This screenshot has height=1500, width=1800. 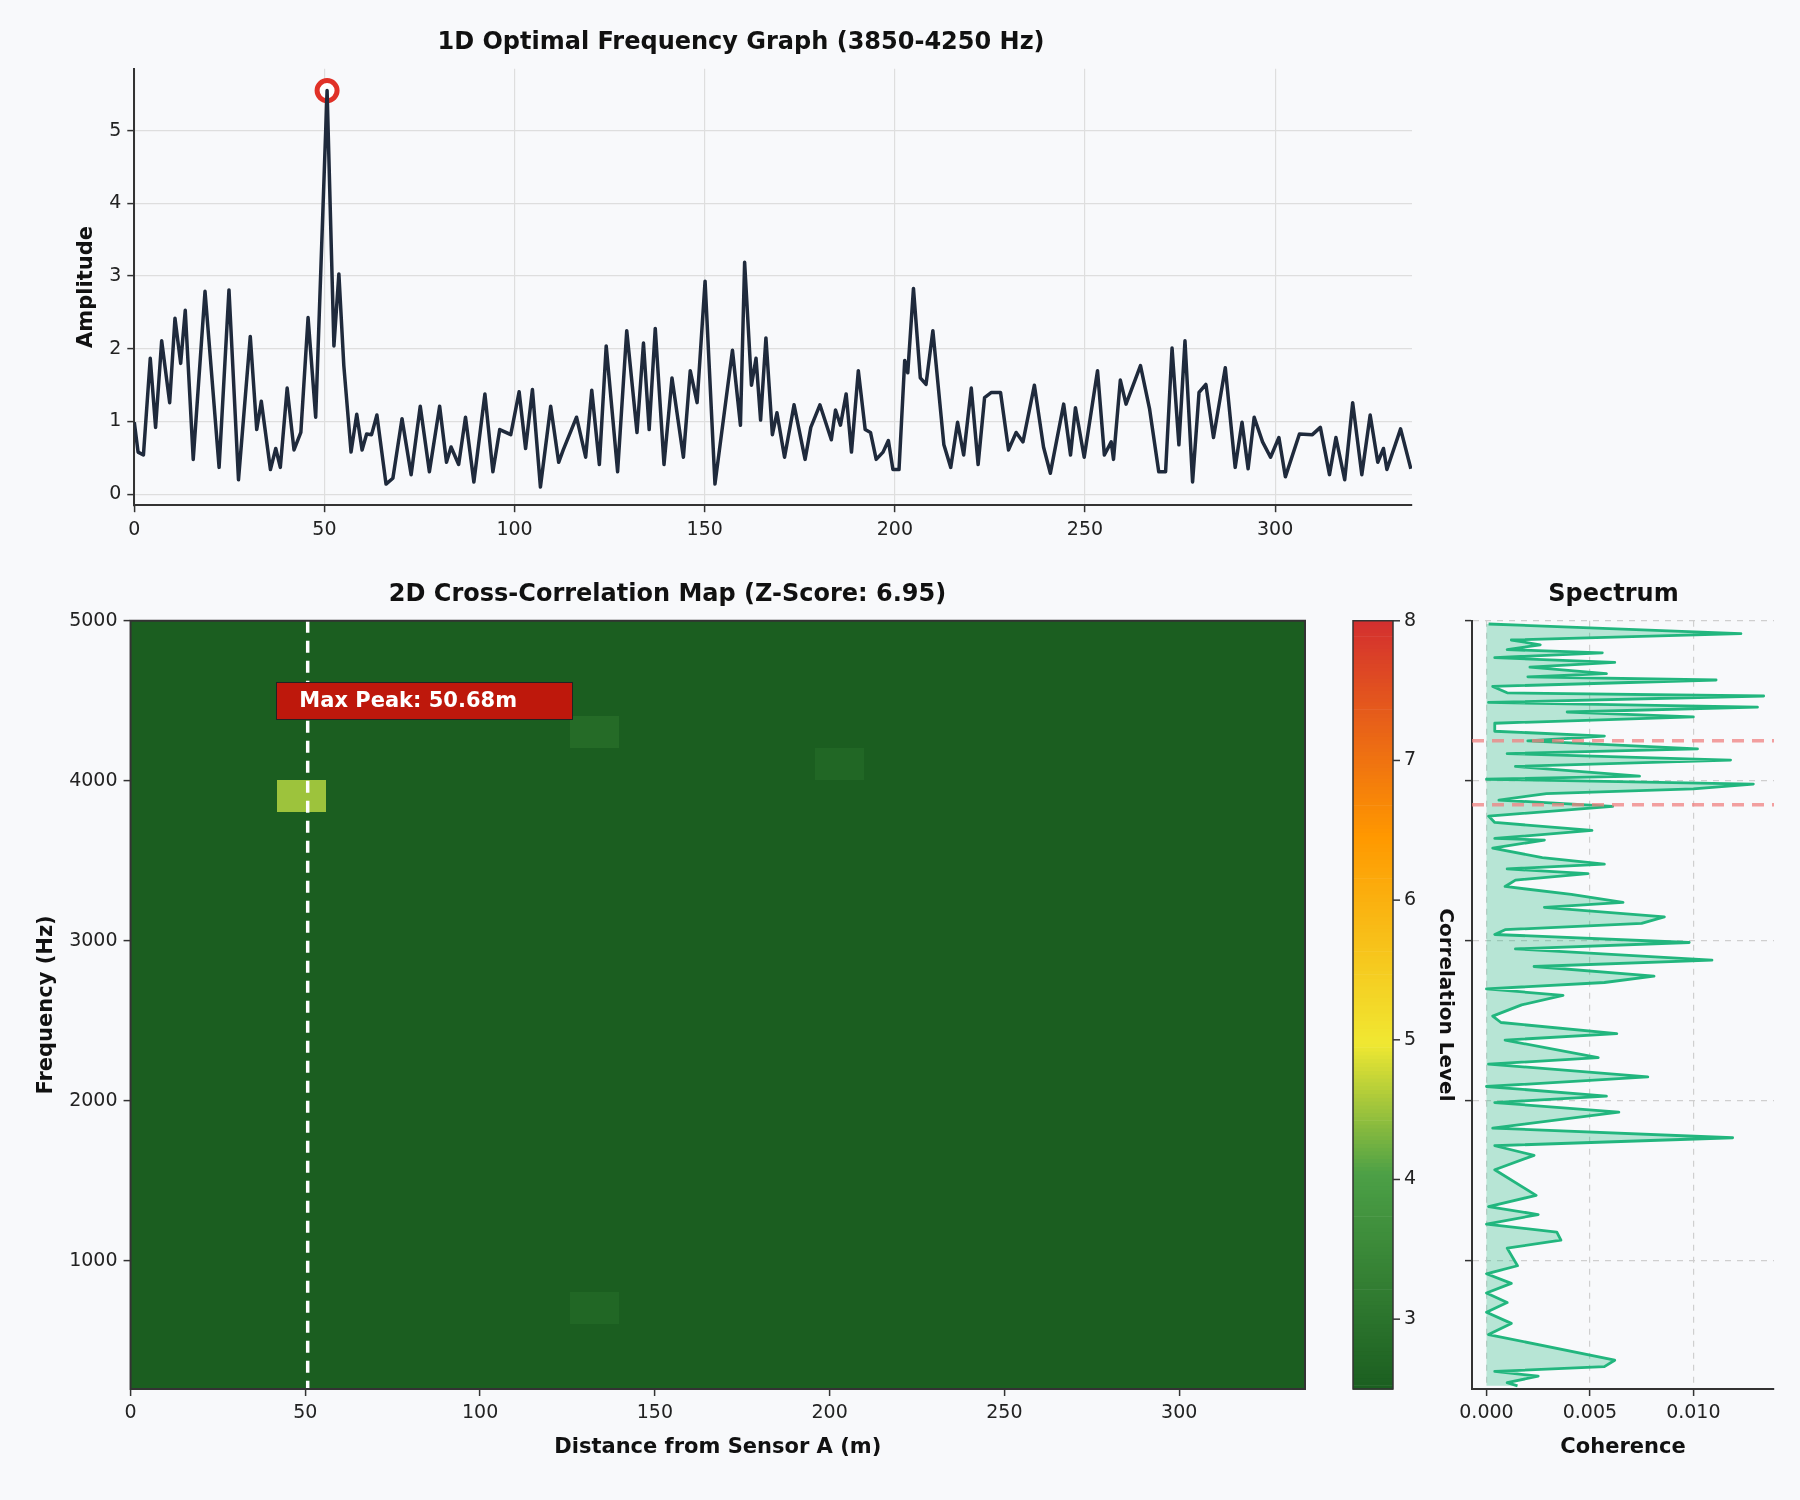 What do you see at coordinates (1623, 1445) in the screenshot?
I see `x-axis-title: Coherence` at bounding box center [1623, 1445].